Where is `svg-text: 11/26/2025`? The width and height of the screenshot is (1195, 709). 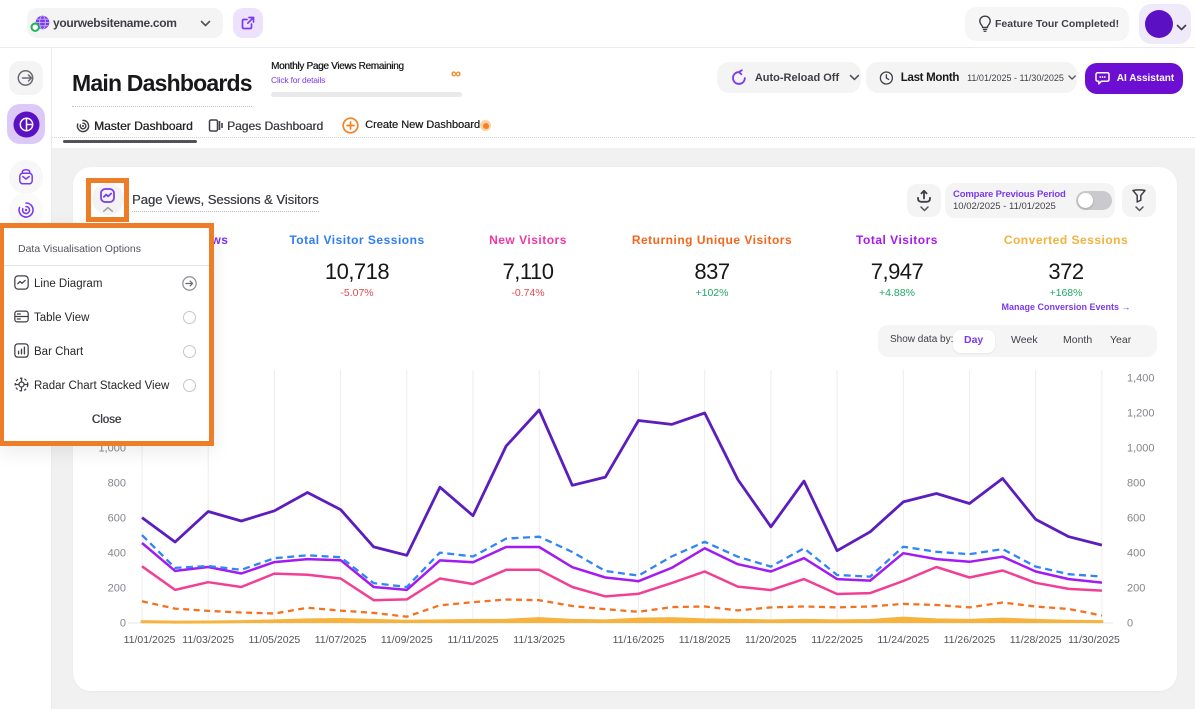
svg-text: 11/26/2025 is located at coordinates (970, 640).